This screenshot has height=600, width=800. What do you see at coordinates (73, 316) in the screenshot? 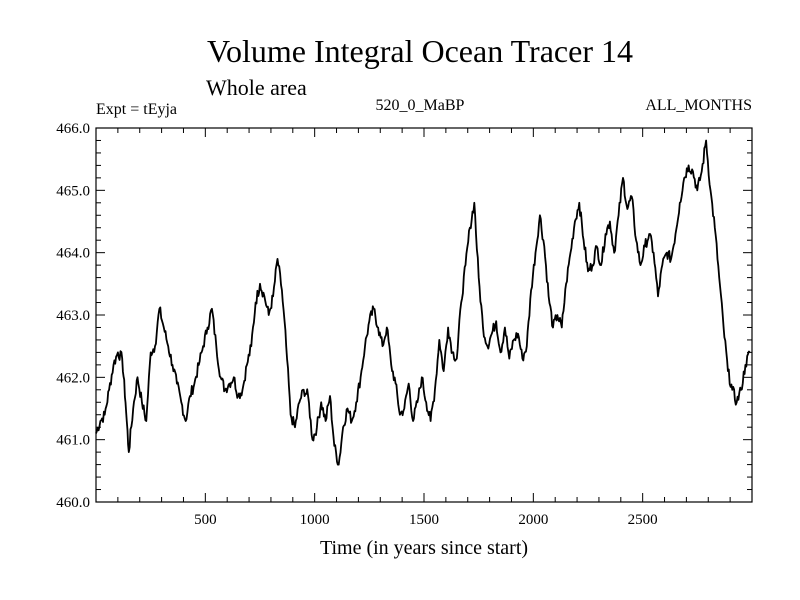
I see `y-tick-label: 463.0` at bounding box center [73, 316].